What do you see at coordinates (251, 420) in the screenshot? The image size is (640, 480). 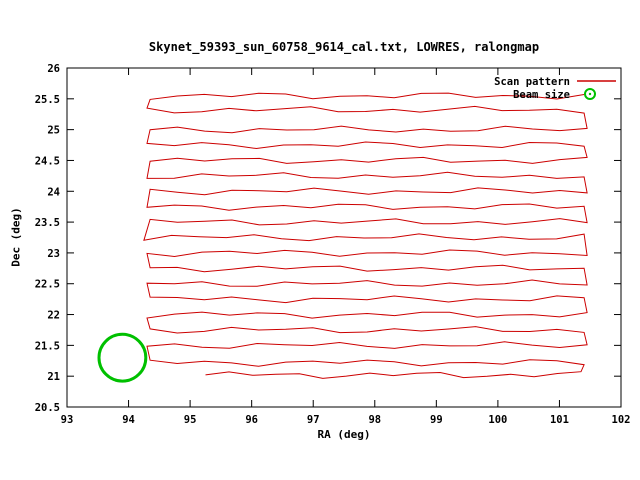 I see `x-tick-label: 96` at bounding box center [251, 420].